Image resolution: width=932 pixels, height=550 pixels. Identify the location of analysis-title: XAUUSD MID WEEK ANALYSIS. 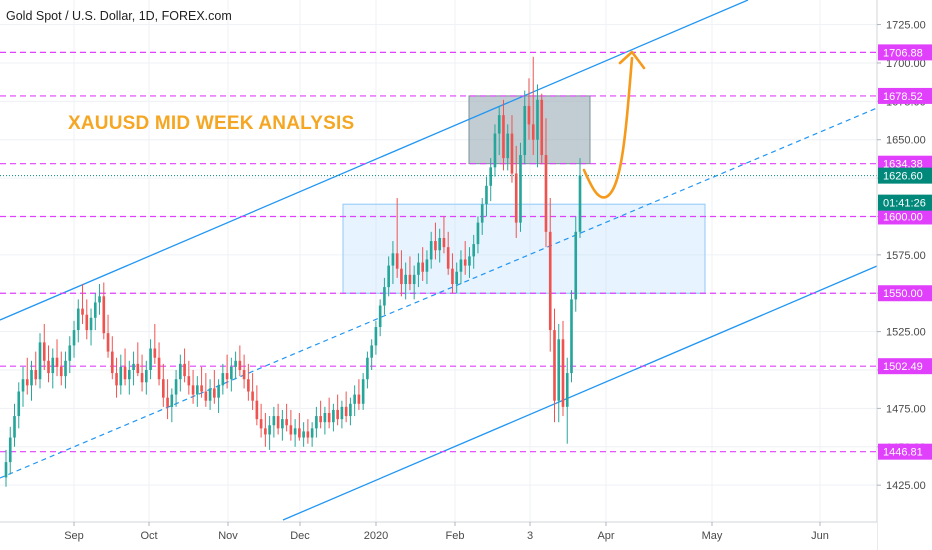
(211, 123).